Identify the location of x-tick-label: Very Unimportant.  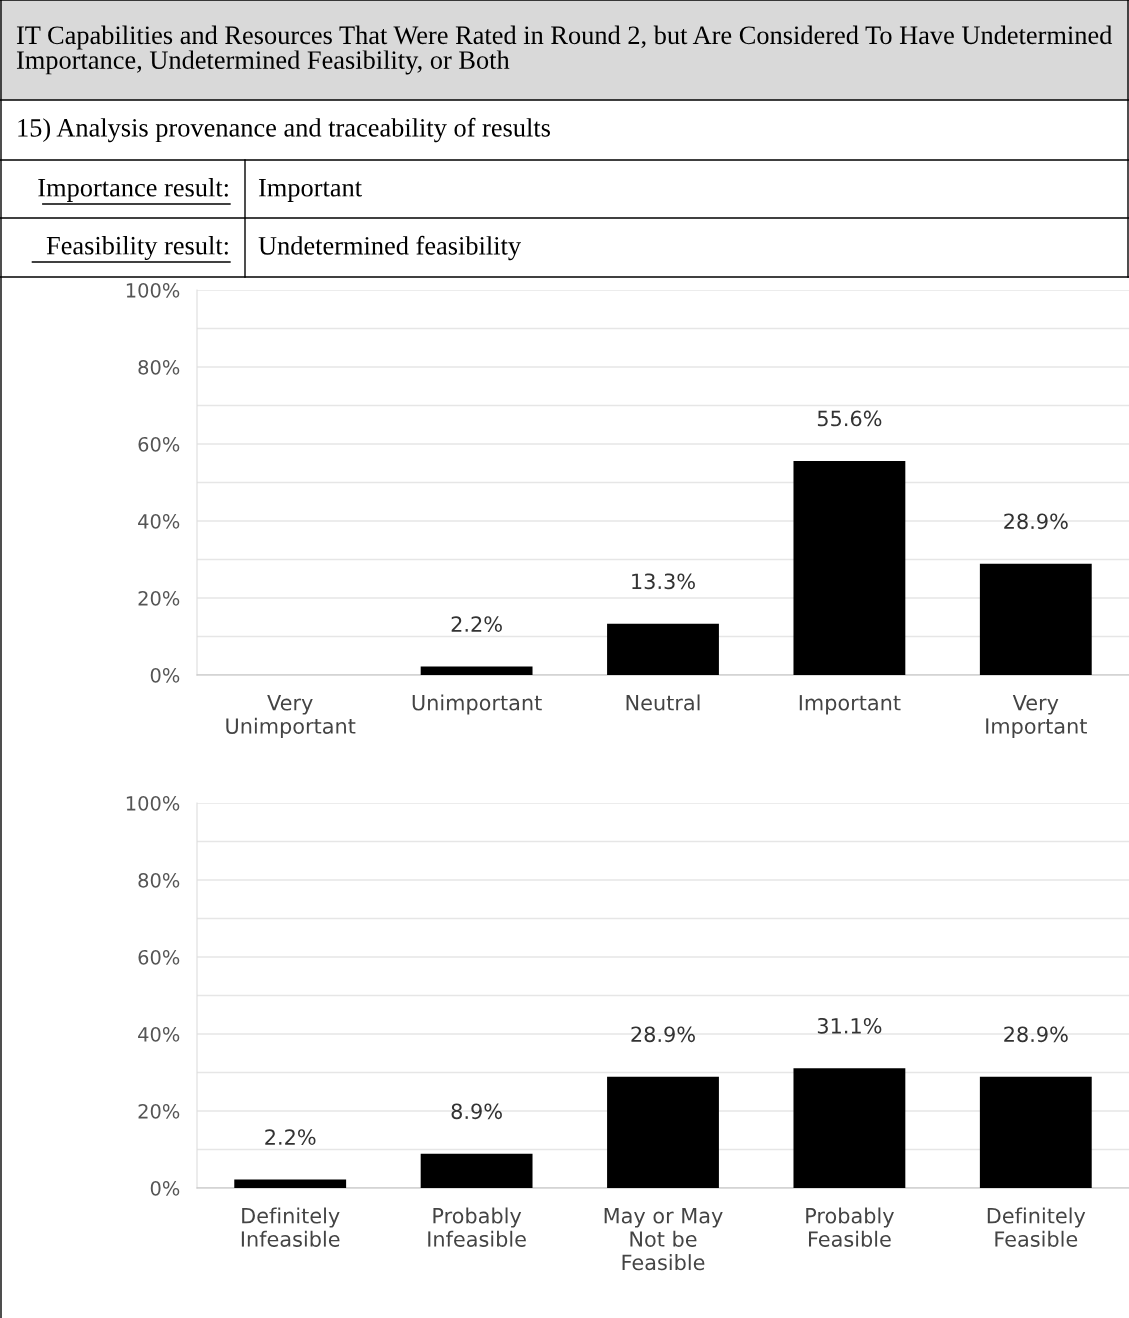
(291, 716).